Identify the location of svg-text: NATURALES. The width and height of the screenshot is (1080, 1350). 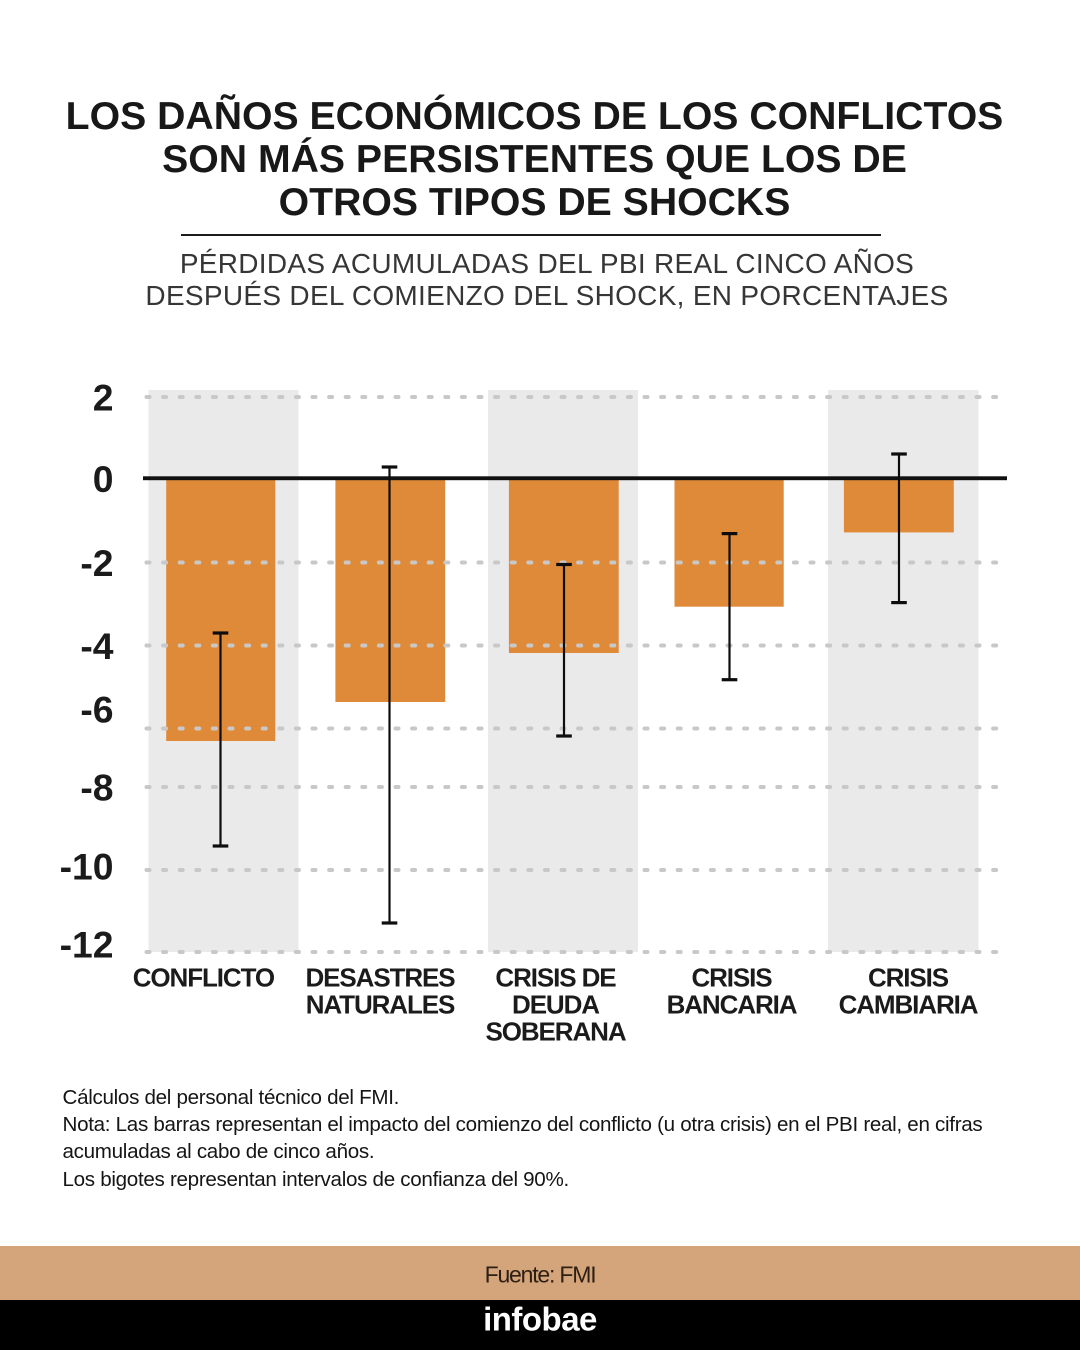
(380, 1005).